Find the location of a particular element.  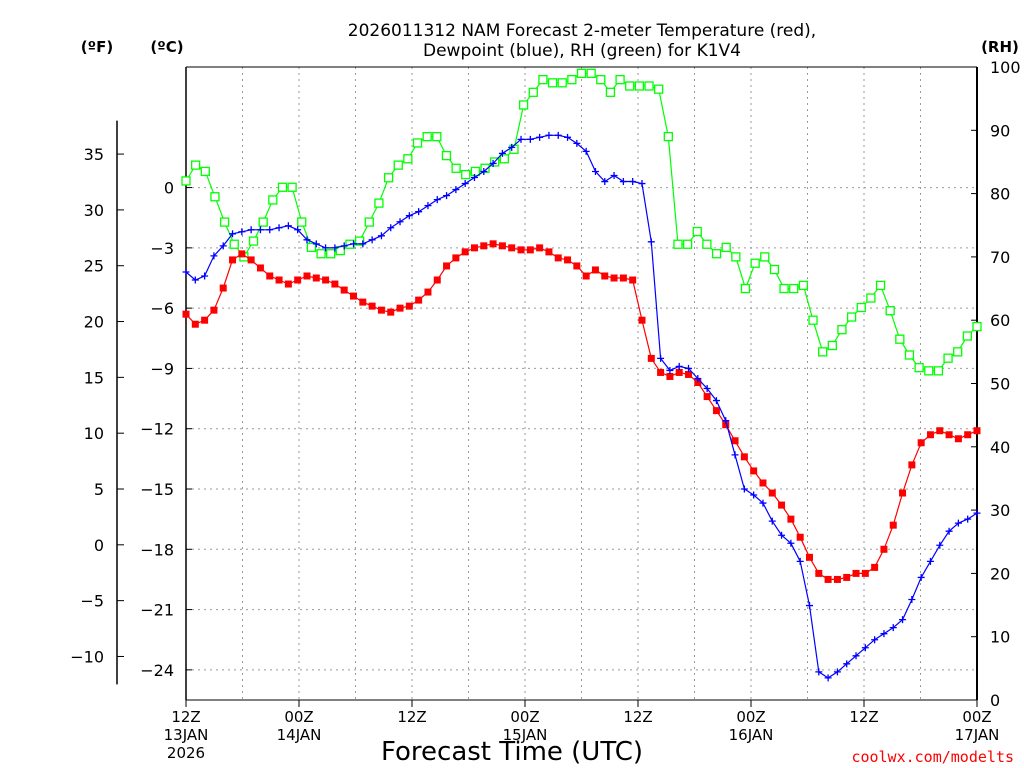

fahrenheit-tick-label: 35 is located at coordinates (94, 154).